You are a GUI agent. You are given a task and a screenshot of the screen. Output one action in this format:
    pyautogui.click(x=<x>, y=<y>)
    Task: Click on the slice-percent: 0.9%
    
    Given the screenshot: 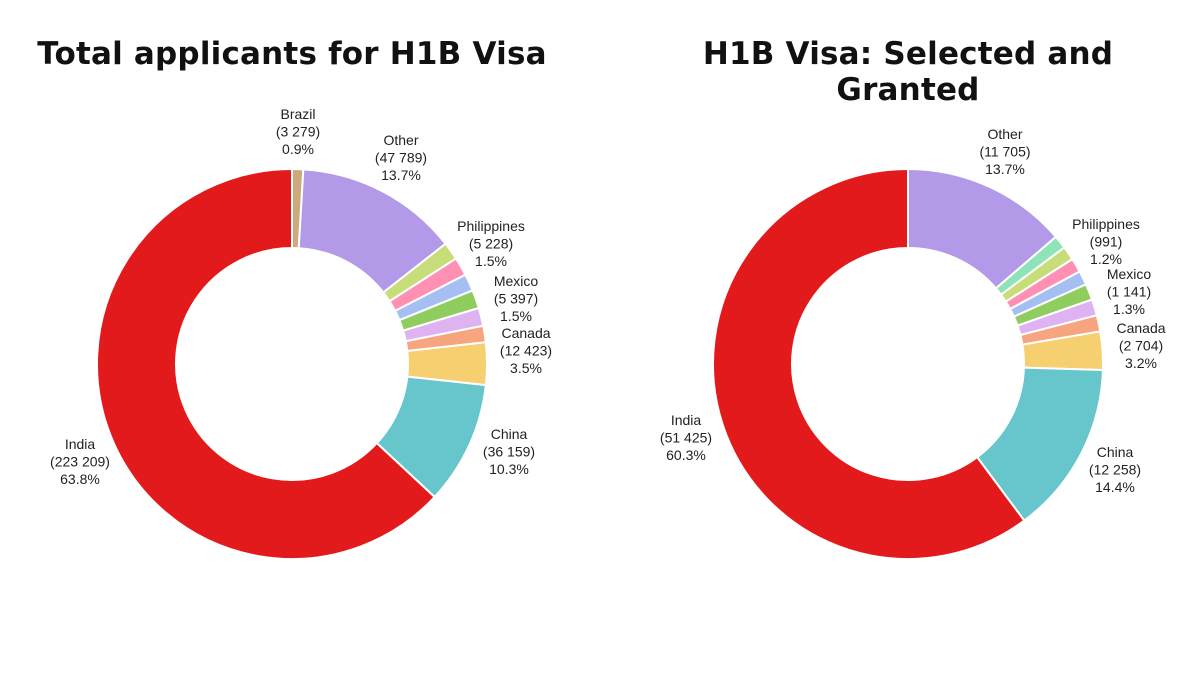 What is the action you would take?
    pyautogui.click(x=298, y=149)
    